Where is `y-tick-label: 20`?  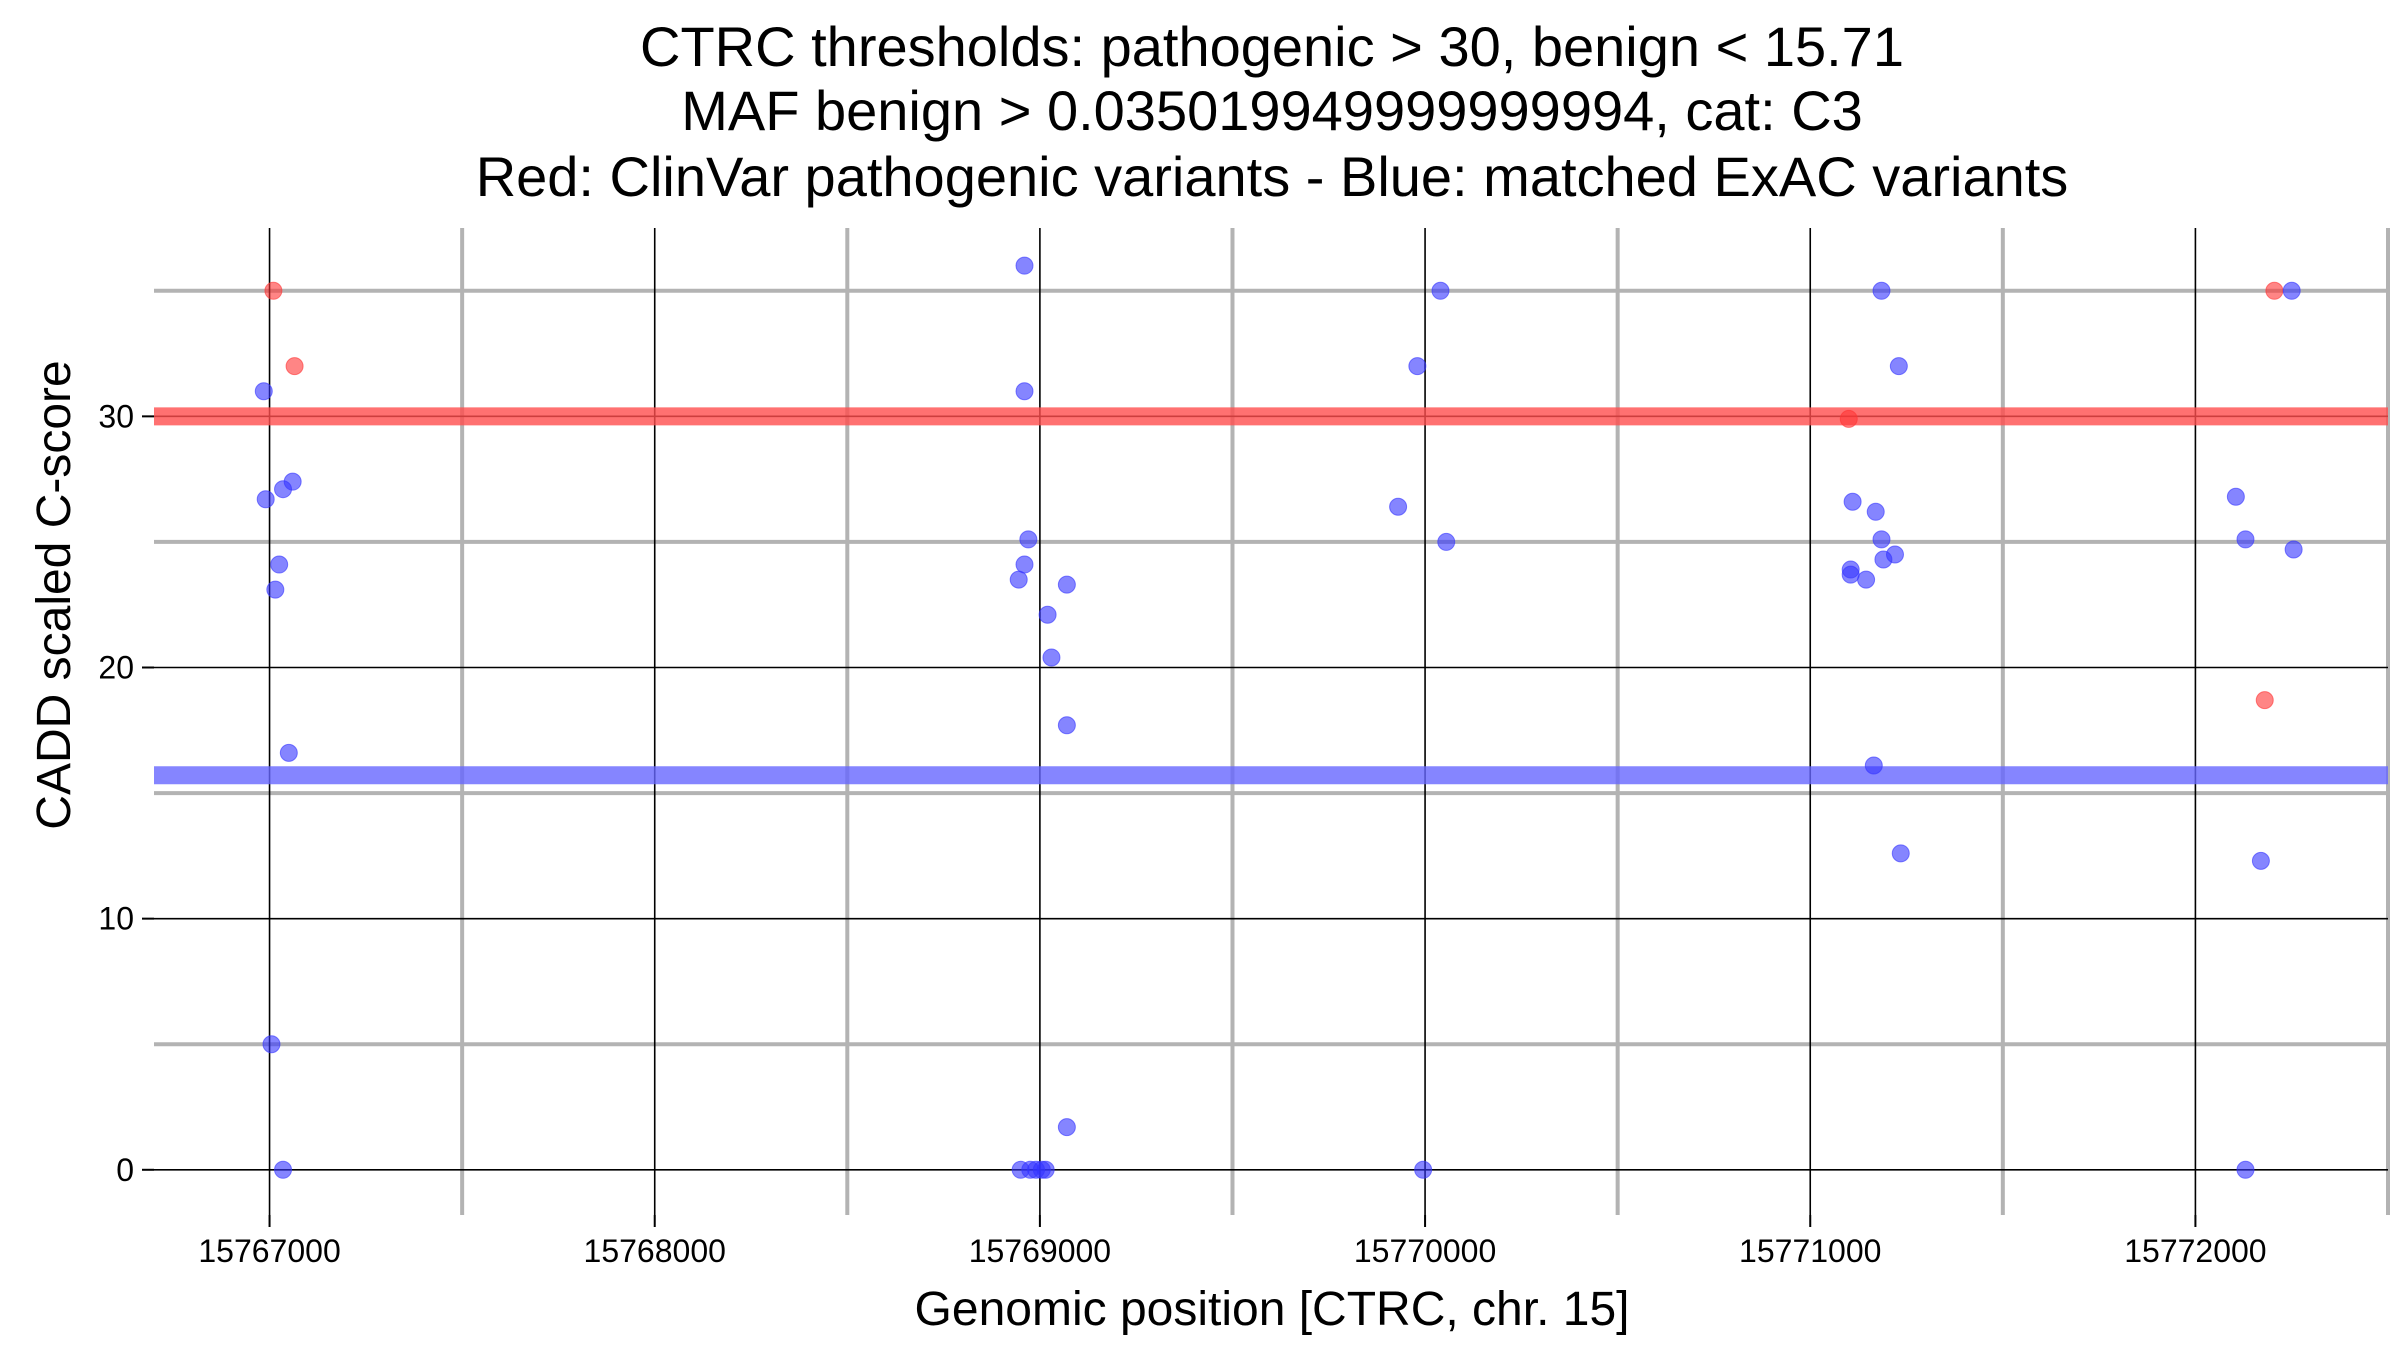 y-tick-label: 20 is located at coordinates (116, 668).